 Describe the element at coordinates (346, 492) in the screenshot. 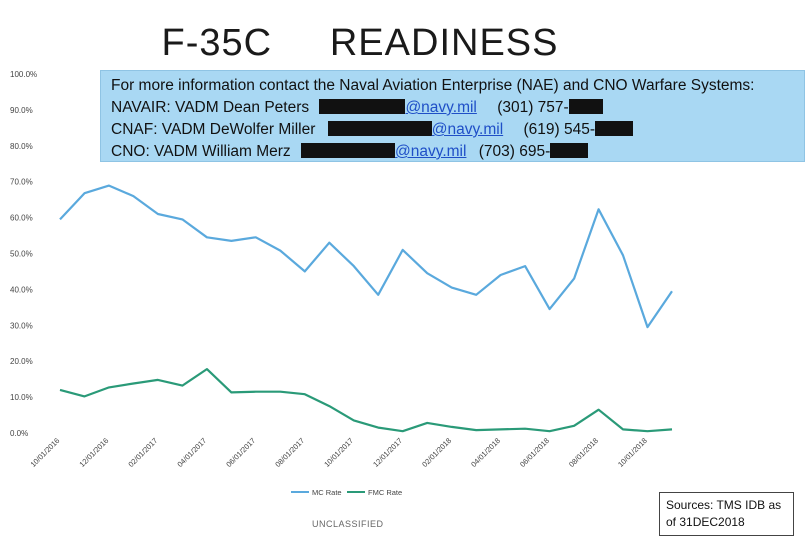

I see `chart-legend: MC Rate FMC Rate` at that location.